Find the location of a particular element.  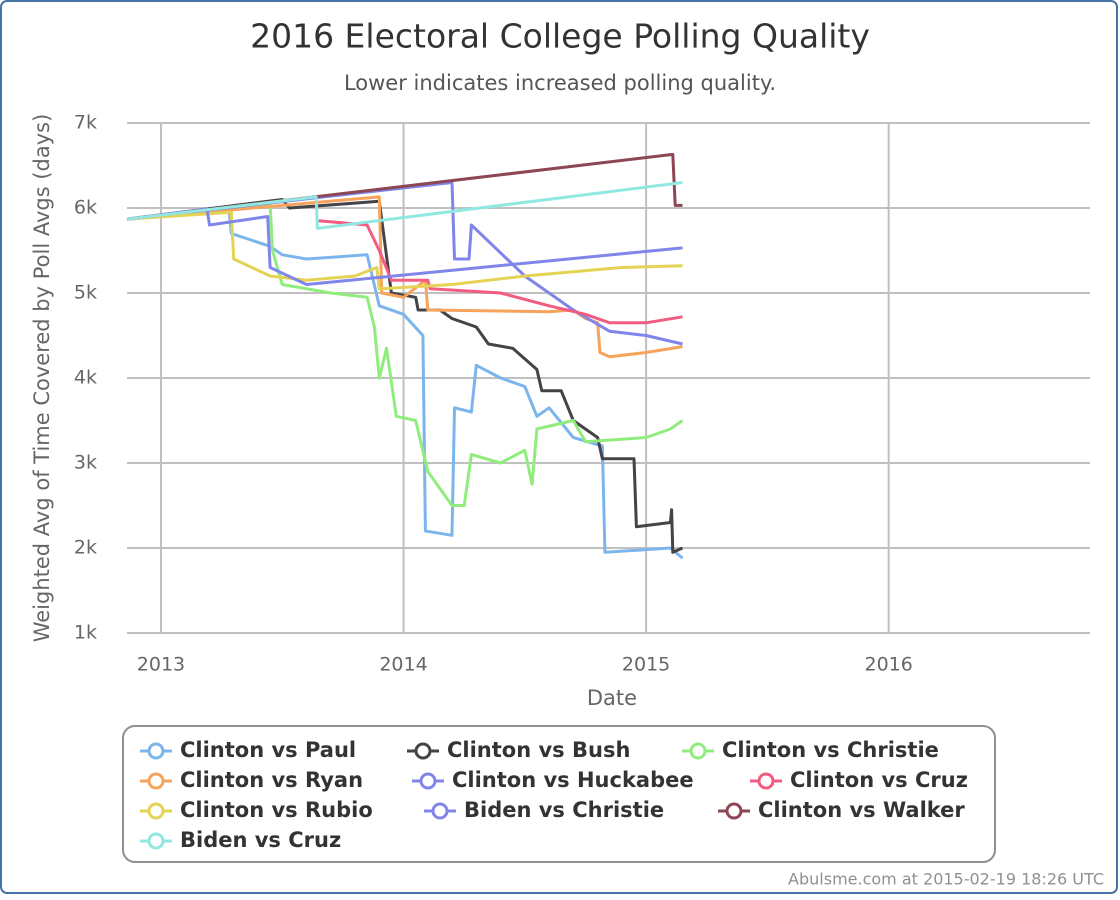

legend-label: Biden vs Cruz is located at coordinates (260, 840).